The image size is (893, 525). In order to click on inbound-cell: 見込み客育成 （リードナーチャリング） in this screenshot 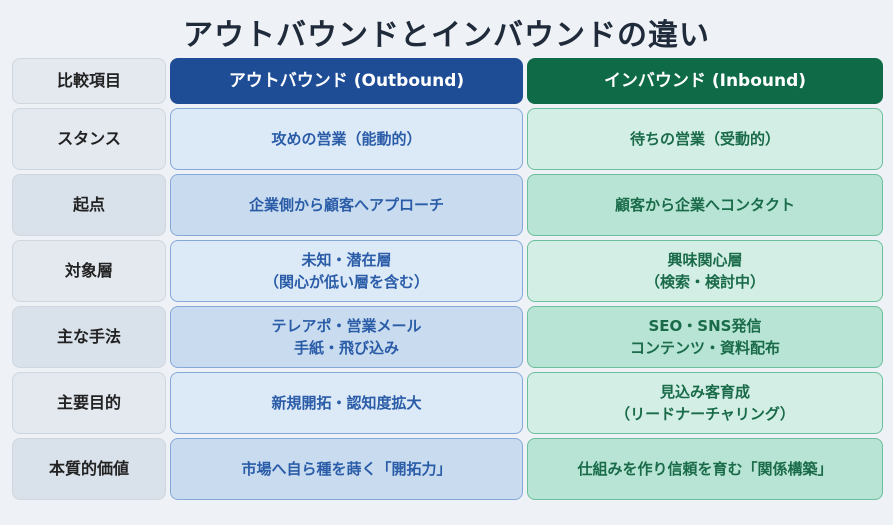, I will do `click(705, 403)`.